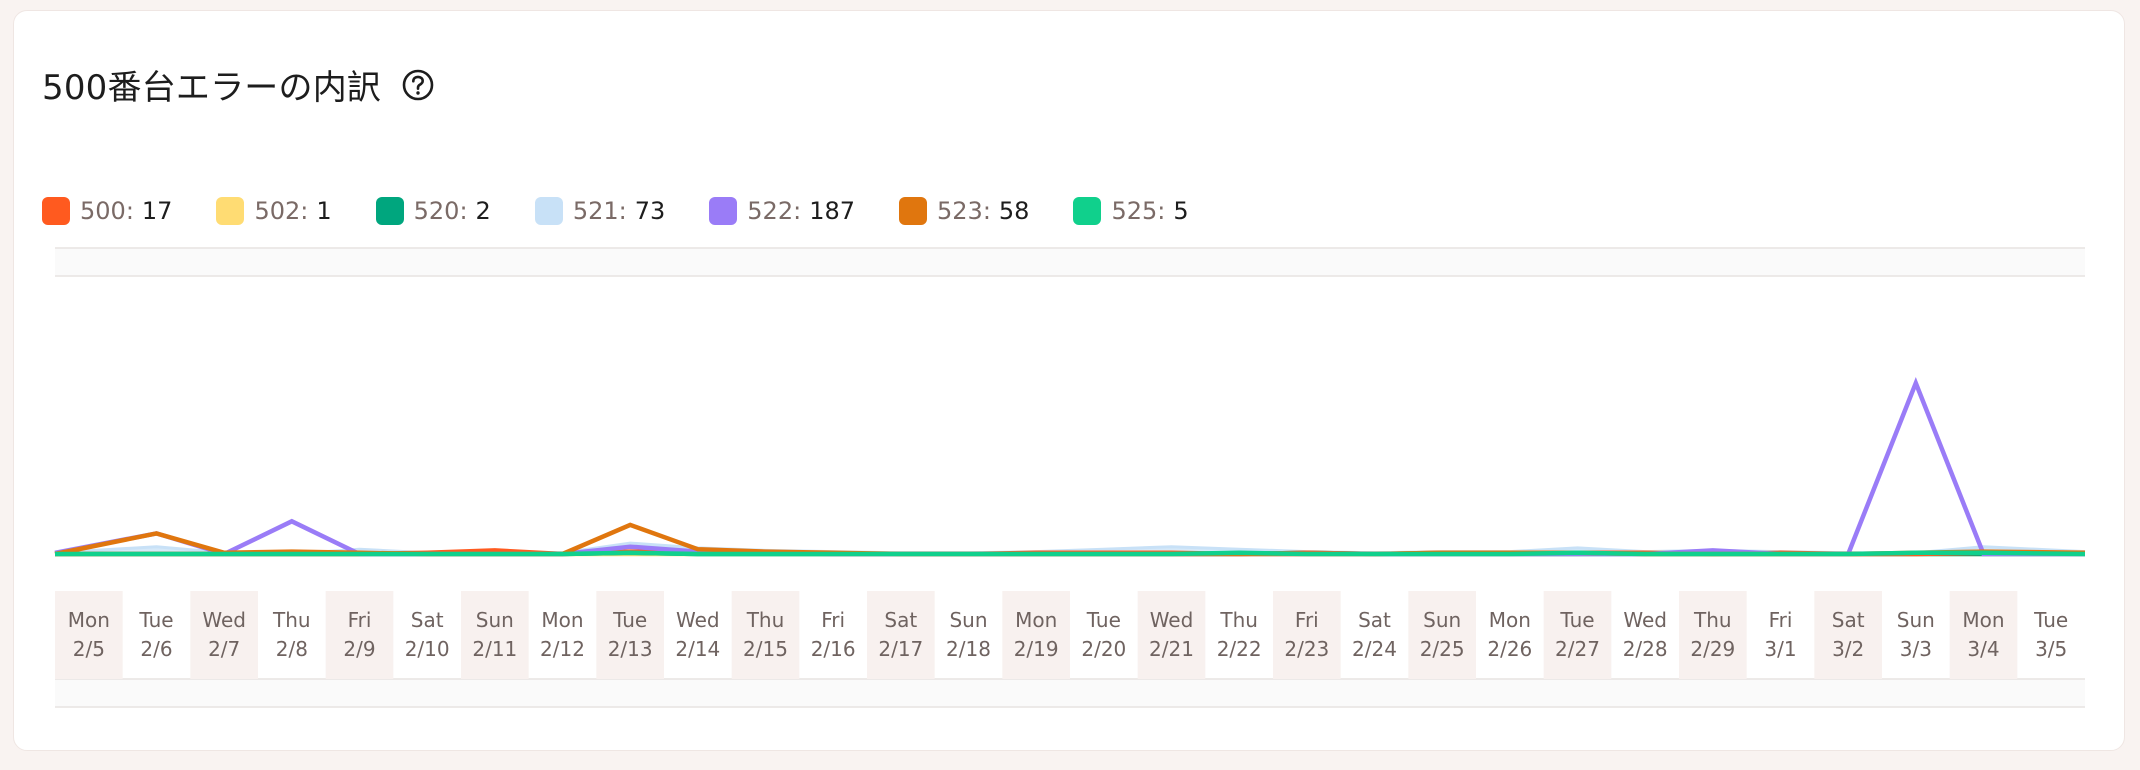 The height and width of the screenshot is (770, 2140). I want to click on x-tick-date: 2/13, so click(630, 649).